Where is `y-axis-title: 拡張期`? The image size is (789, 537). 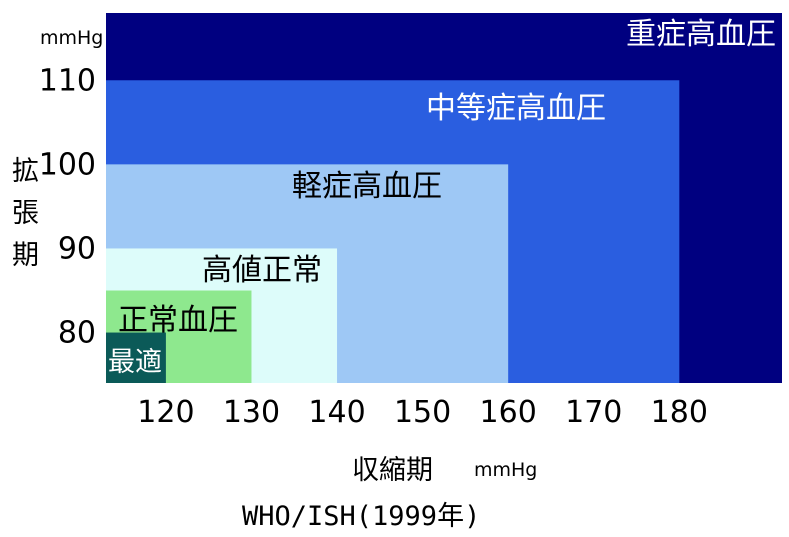 y-axis-title: 拡張期 is located at coordinates (25, 213).